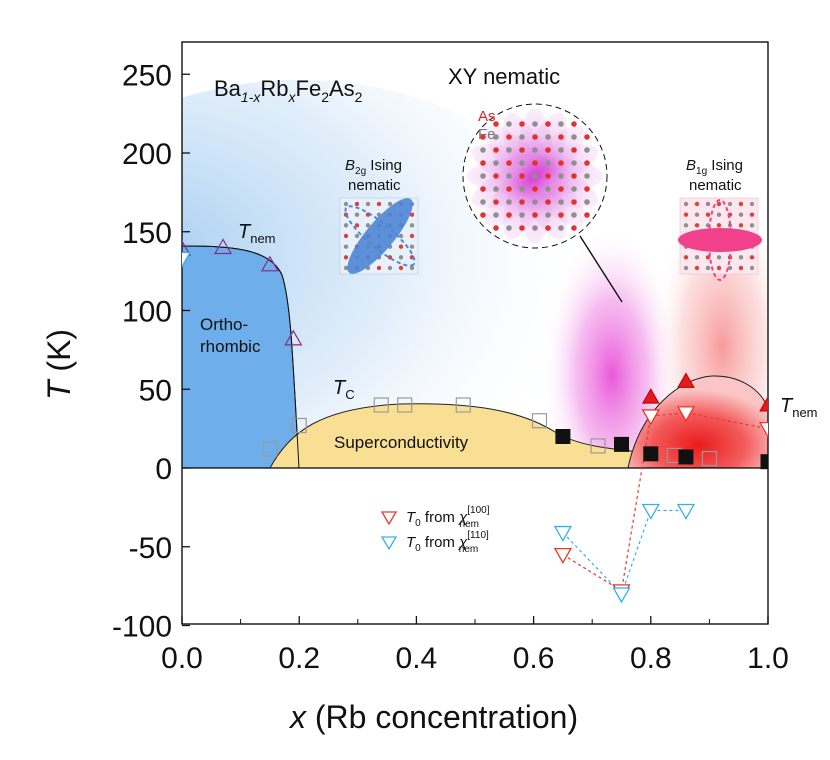 This screenshot has width=830, height=760. I want to click on legend-item-100: T0 from χ[100] nem, so click(435, 517).